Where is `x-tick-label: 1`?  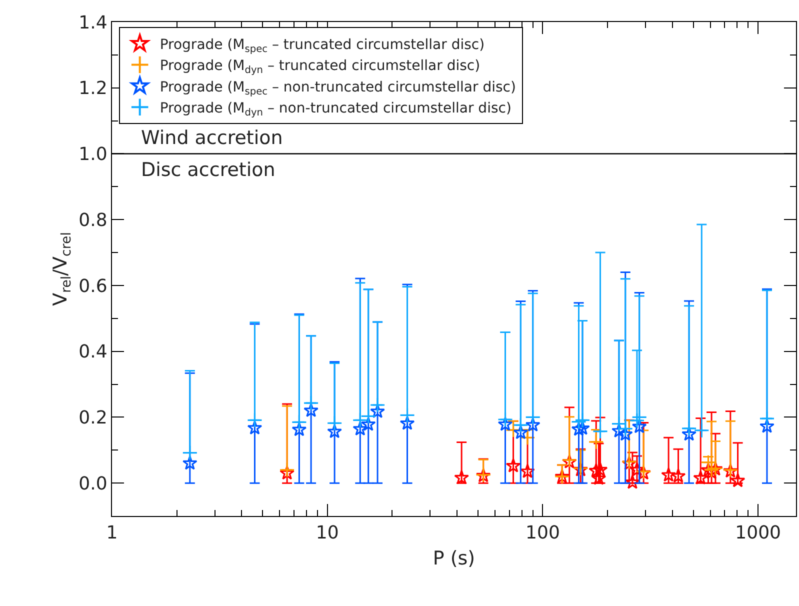
x-tick-label: 1 is located at coordinates (112, 533).